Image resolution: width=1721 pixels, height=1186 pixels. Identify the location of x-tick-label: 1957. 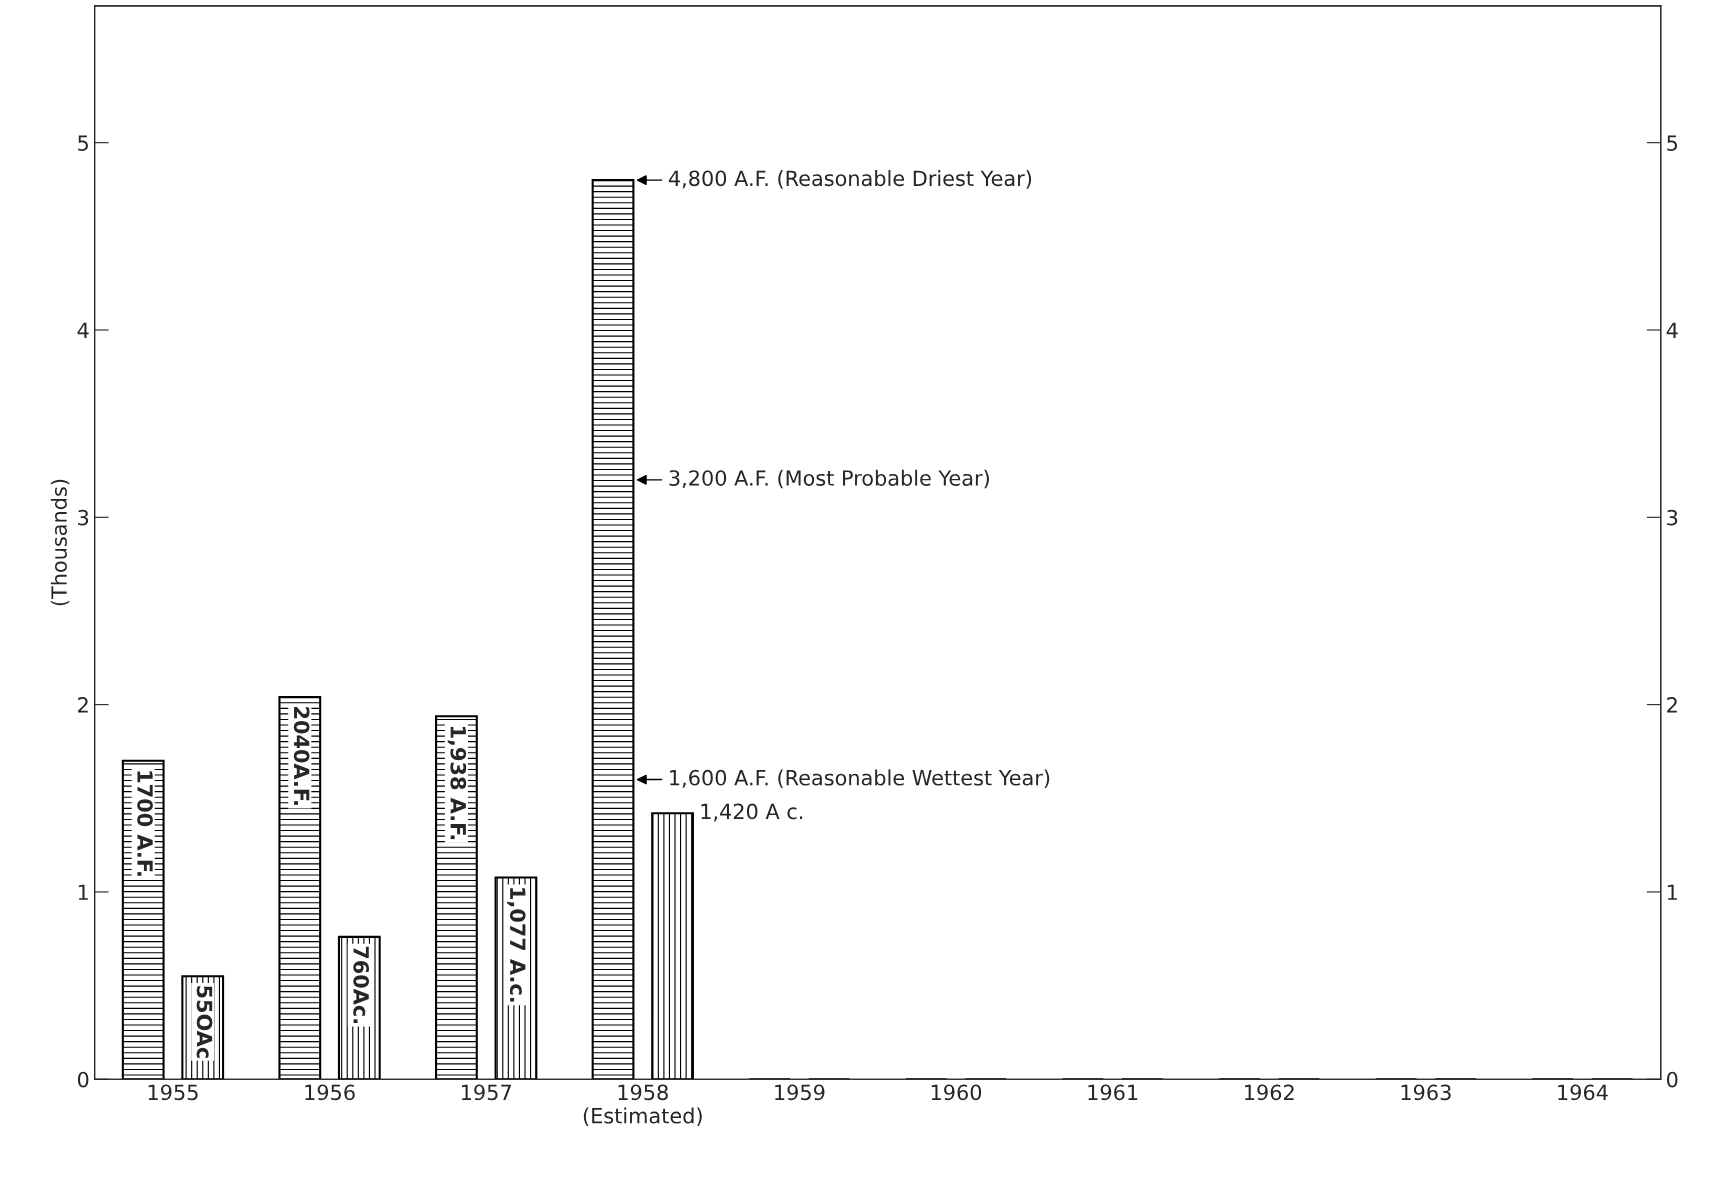
(486, 1092).